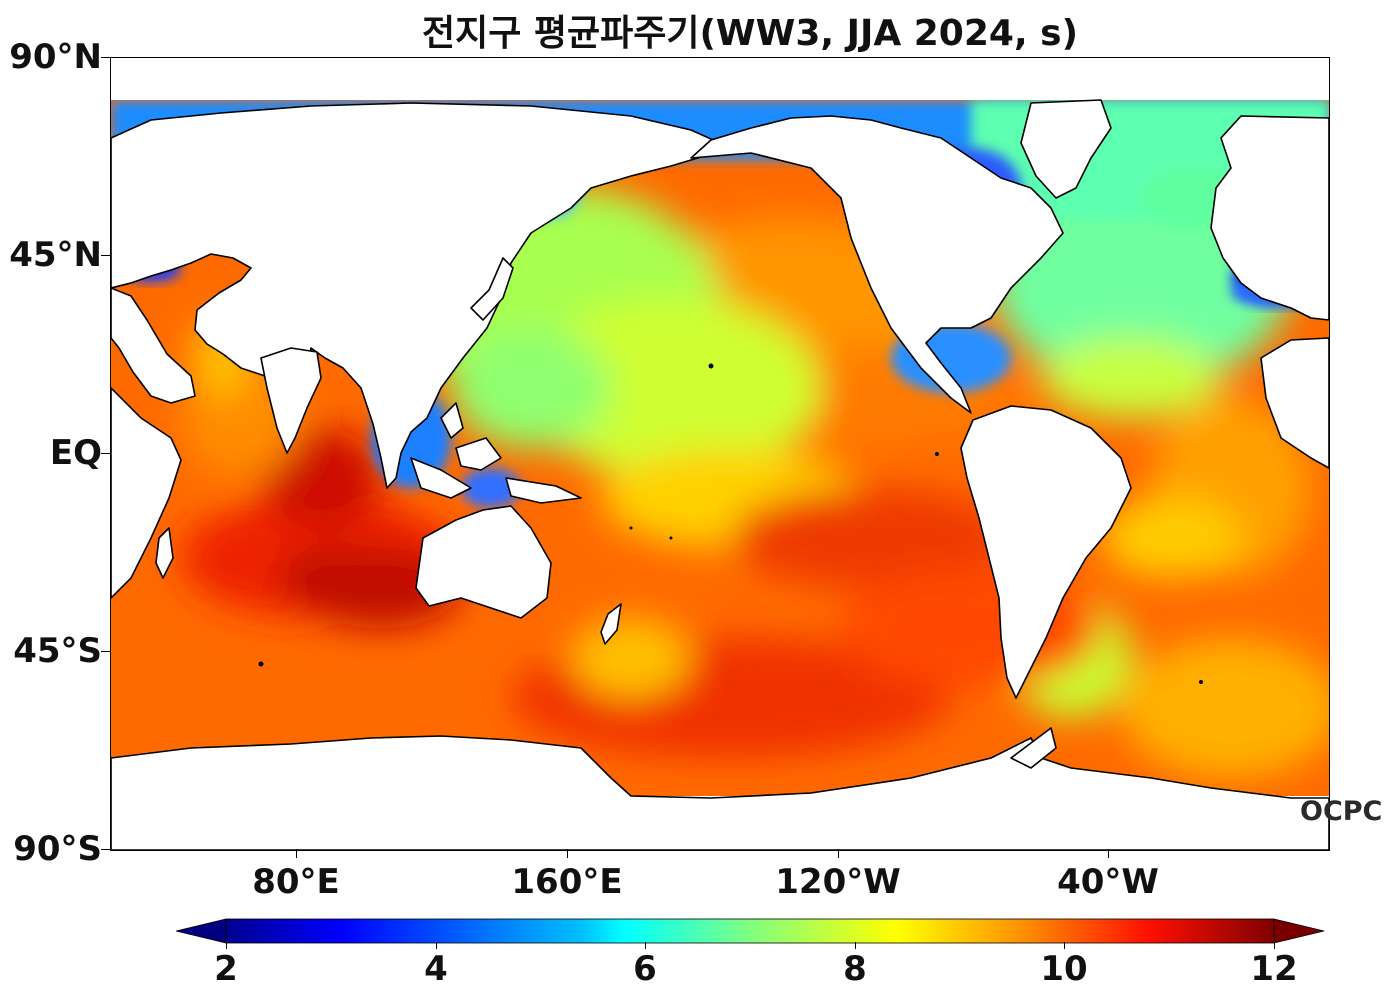  I want to click on land-africa-west, so click(1294, 403).